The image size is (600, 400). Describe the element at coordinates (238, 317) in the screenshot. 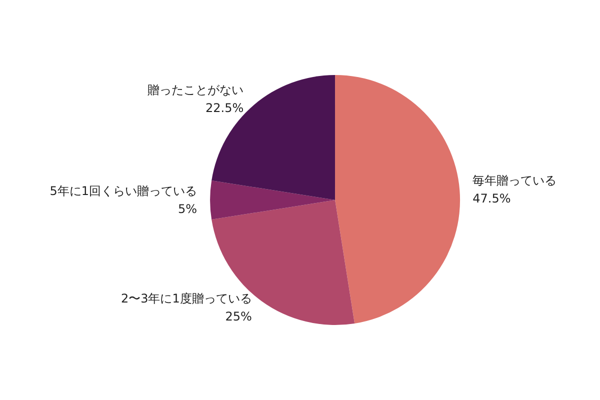

I see `data-label: 25%` at that location.